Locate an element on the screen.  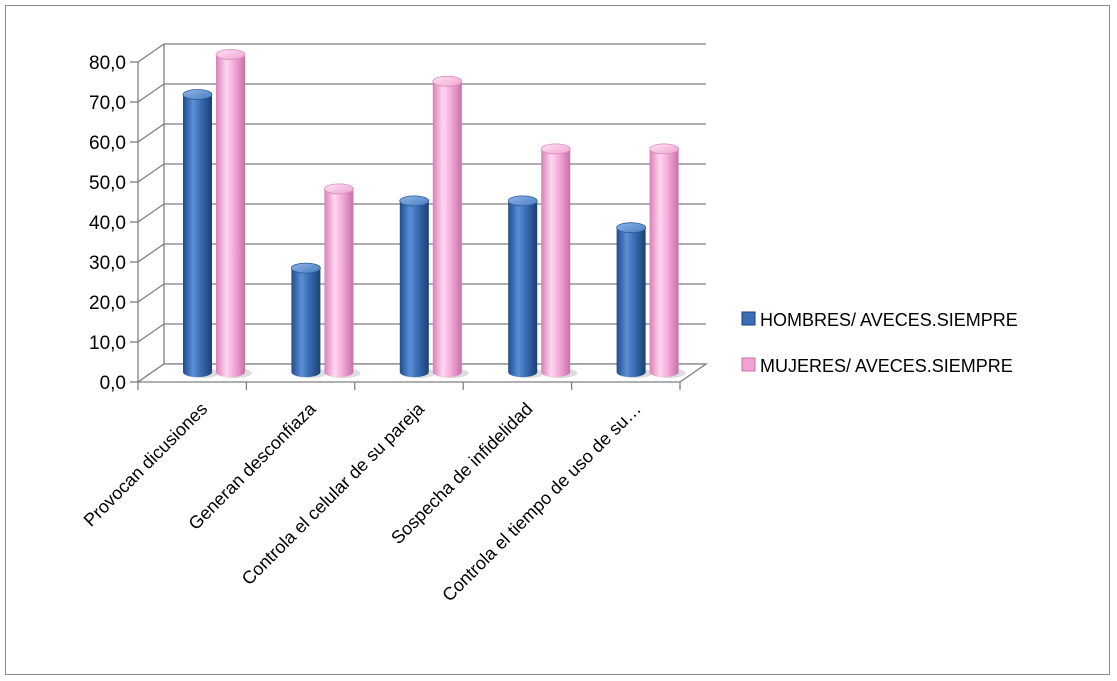
legend-label: HOMBRES/ AVECES.SIEMPRE is located at coordinates (889, 320).